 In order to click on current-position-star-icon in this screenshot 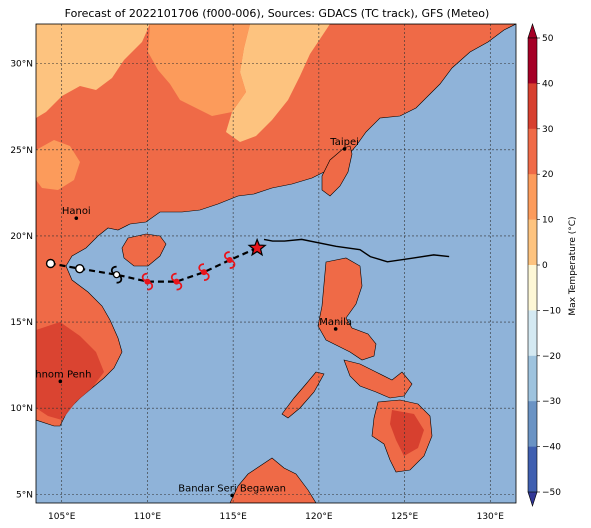, I will do `click(257, 247)`.